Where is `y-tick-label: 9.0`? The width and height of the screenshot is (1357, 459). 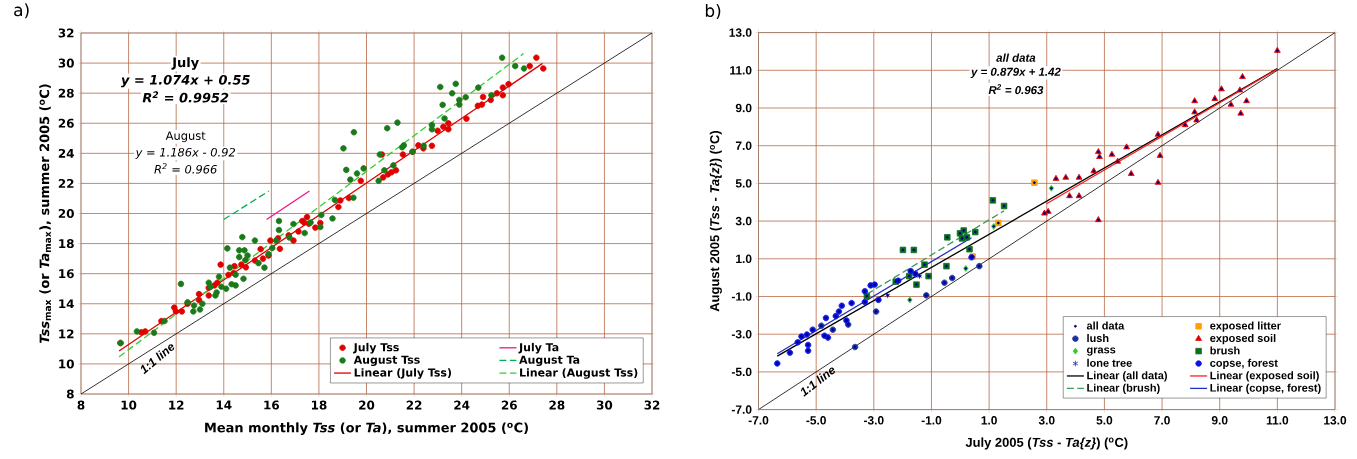
y-tick-label: 9.0 is located at coordinates (743, 108).